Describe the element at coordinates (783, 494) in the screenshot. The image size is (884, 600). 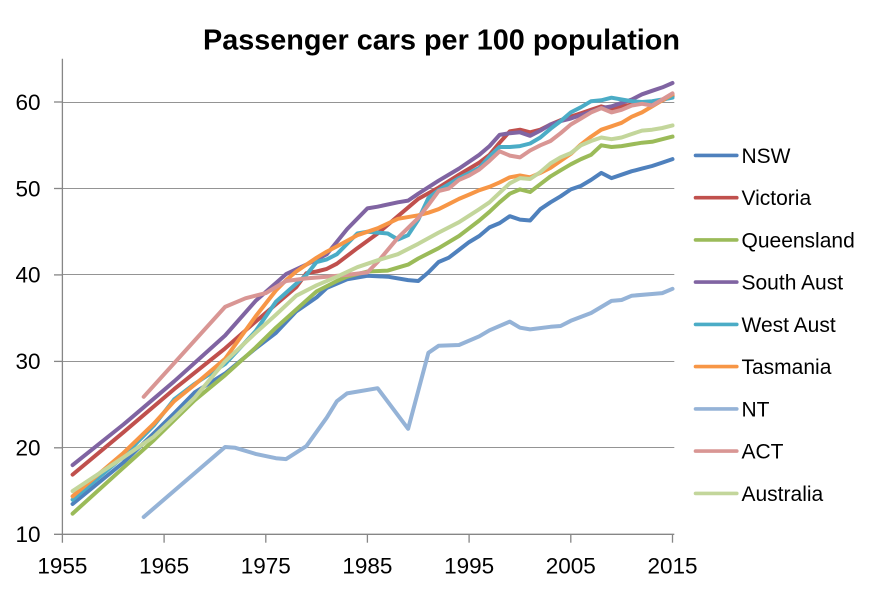
I see `svg-text: Australia` at that location.